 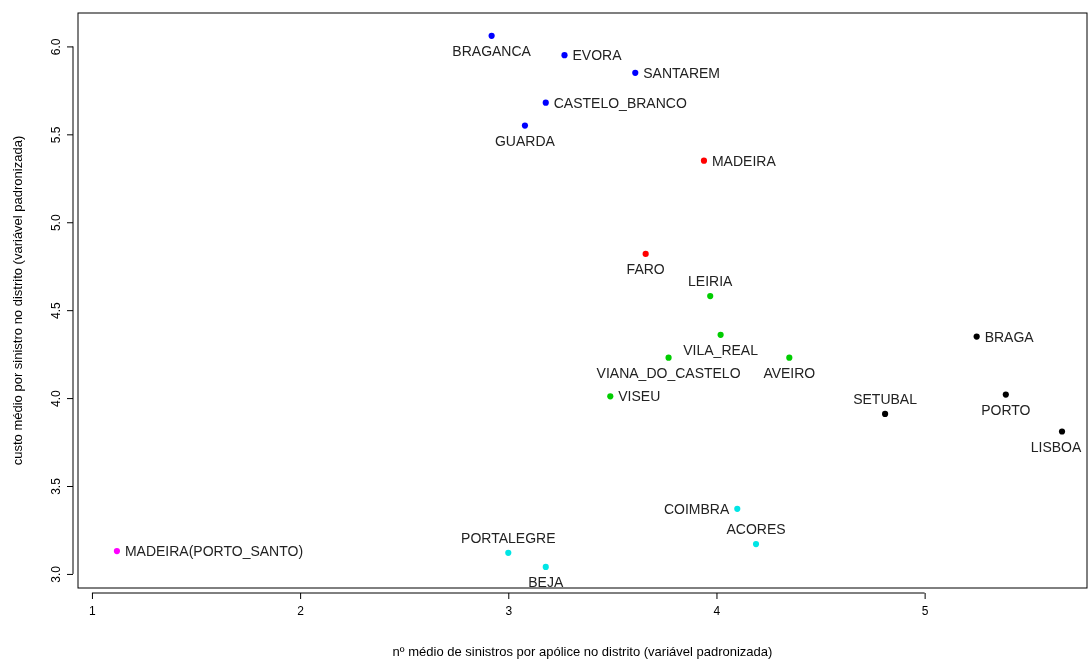 I want to click on annotation: GUARDA, so click(x=525, y=140).